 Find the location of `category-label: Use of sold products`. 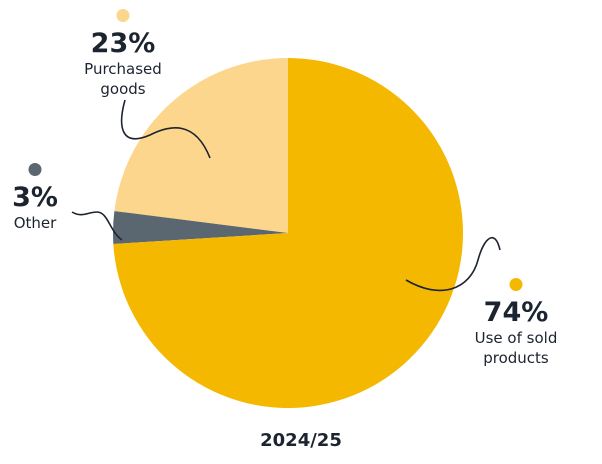

category-label: Use of sold products is located at coordinates (516, 348).